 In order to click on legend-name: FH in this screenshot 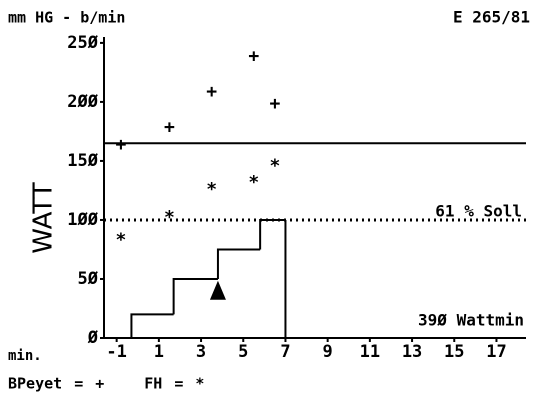, I will do `click(153, 384)`.